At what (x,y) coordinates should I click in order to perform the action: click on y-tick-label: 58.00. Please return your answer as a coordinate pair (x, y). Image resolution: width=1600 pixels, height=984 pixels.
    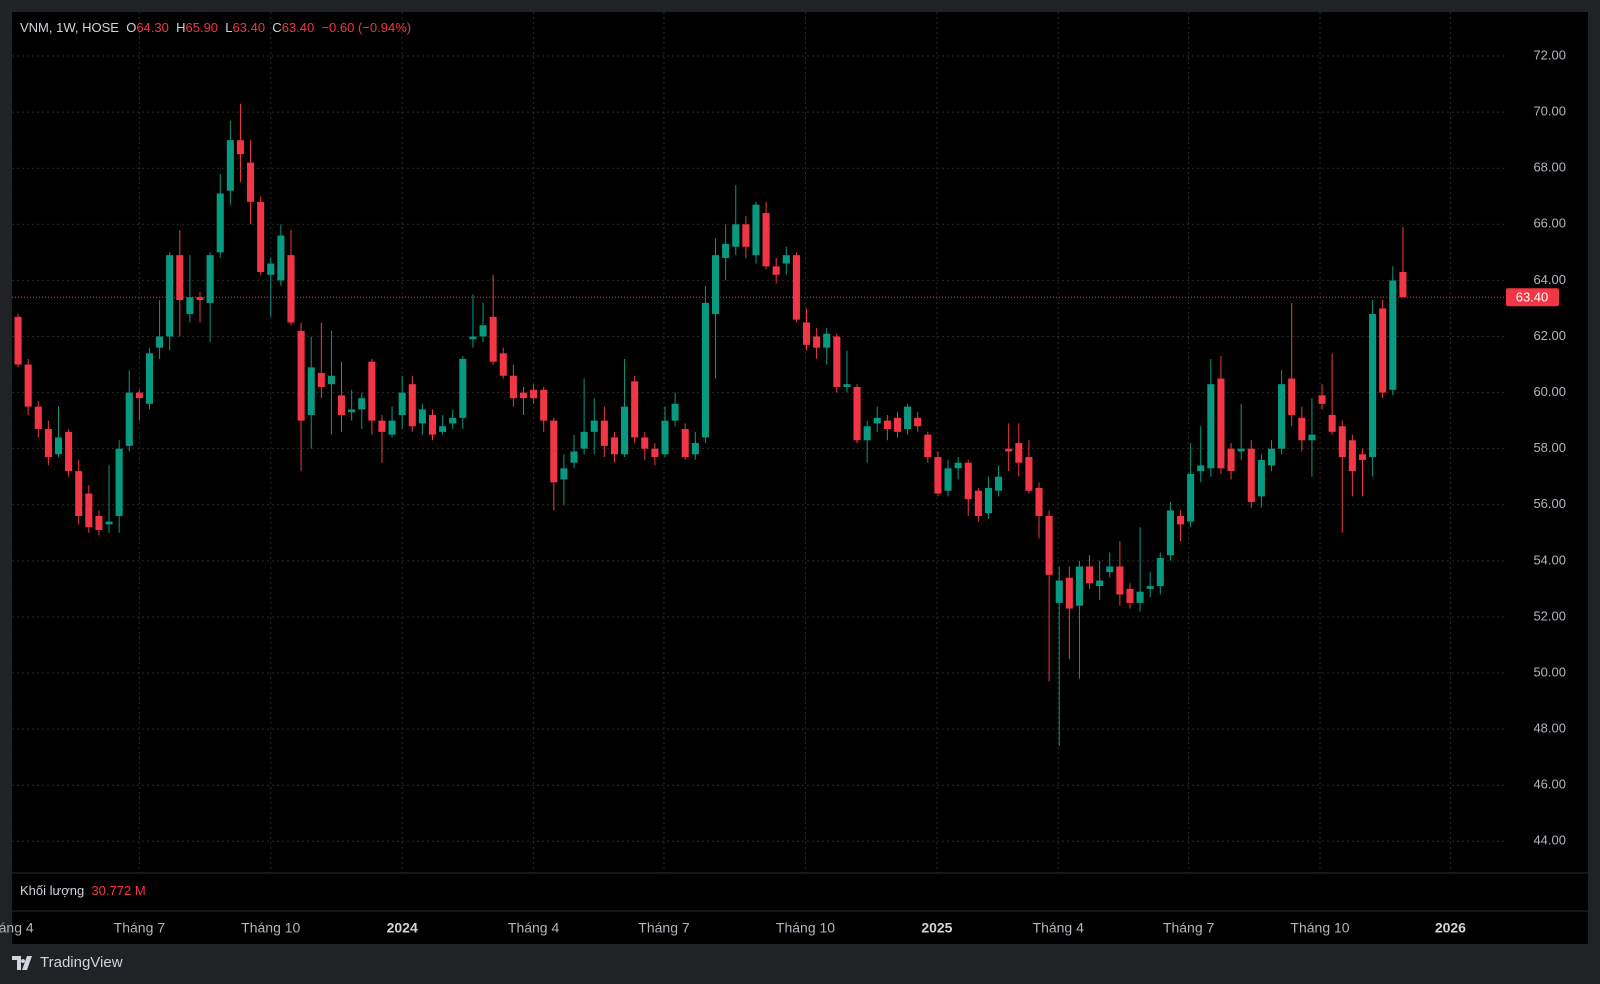
    Looking at the image, I should click on (1549, 447).